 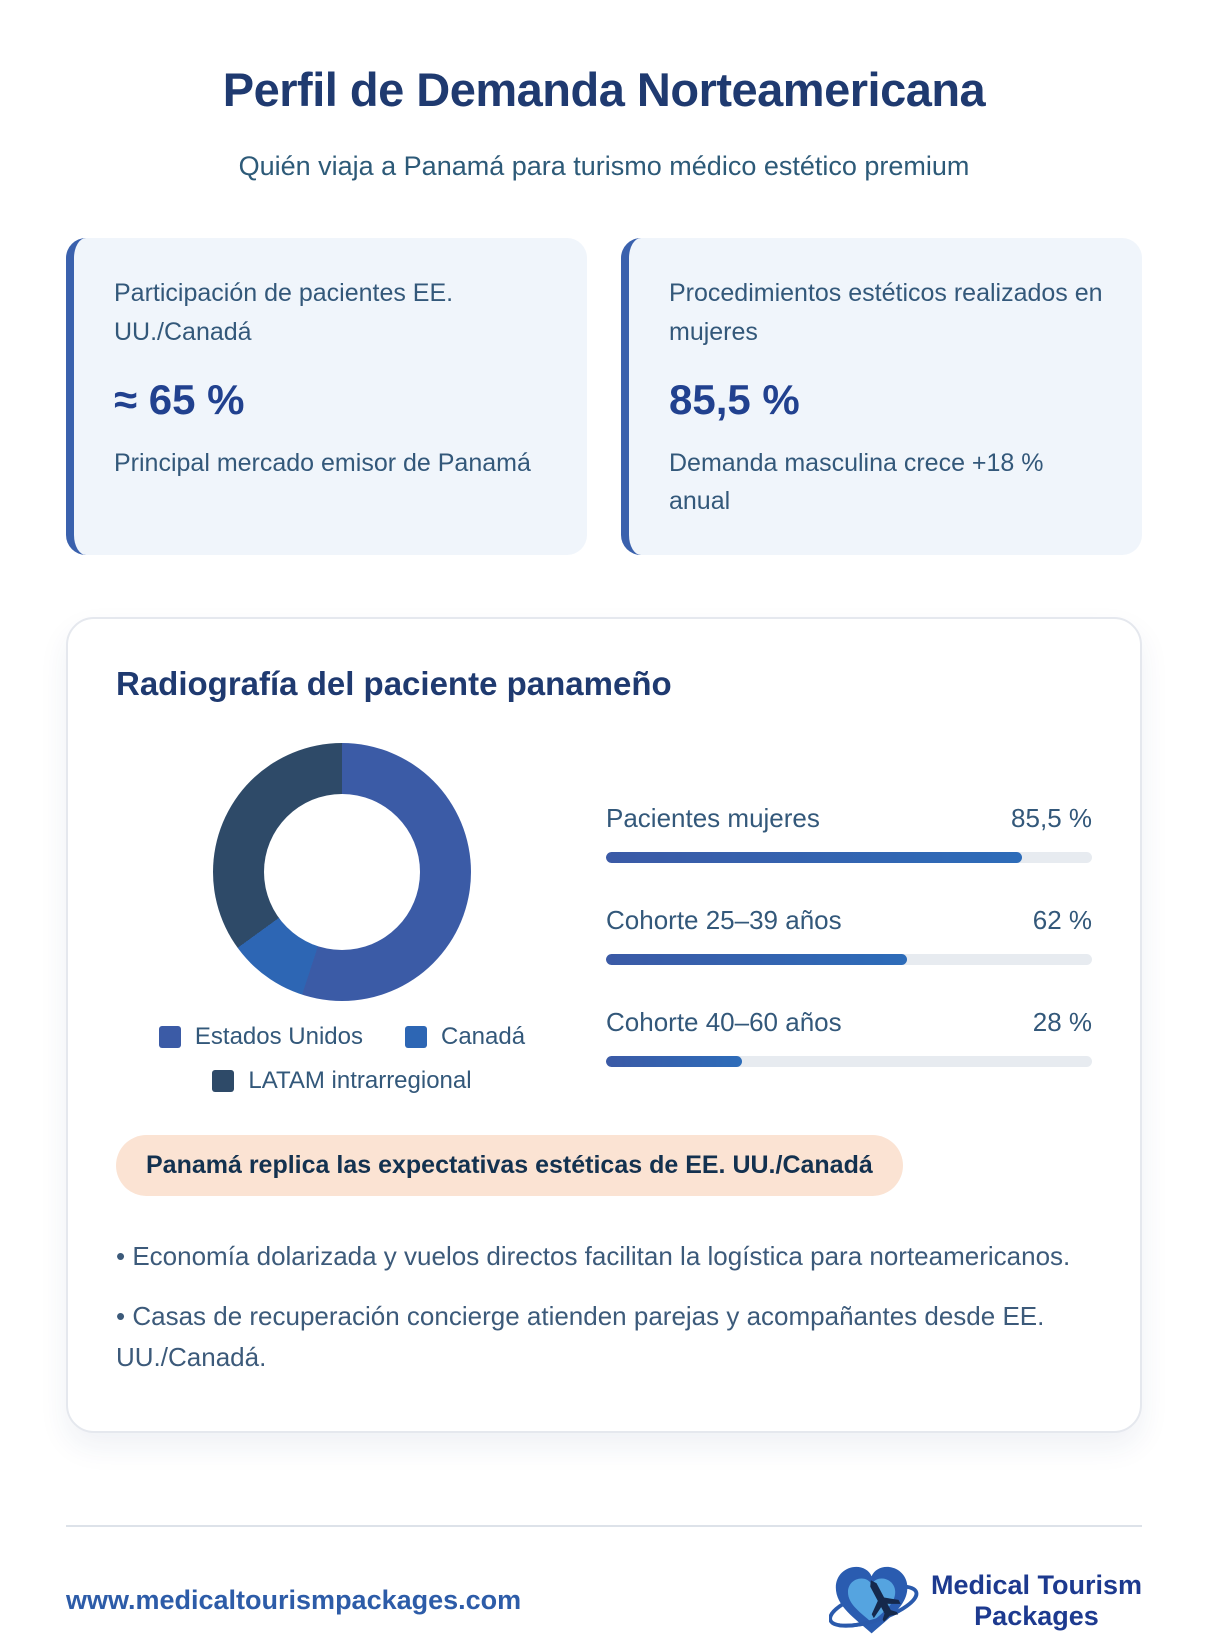 I want to click on bar-value: 62 %, so click(x=1062, y=920).